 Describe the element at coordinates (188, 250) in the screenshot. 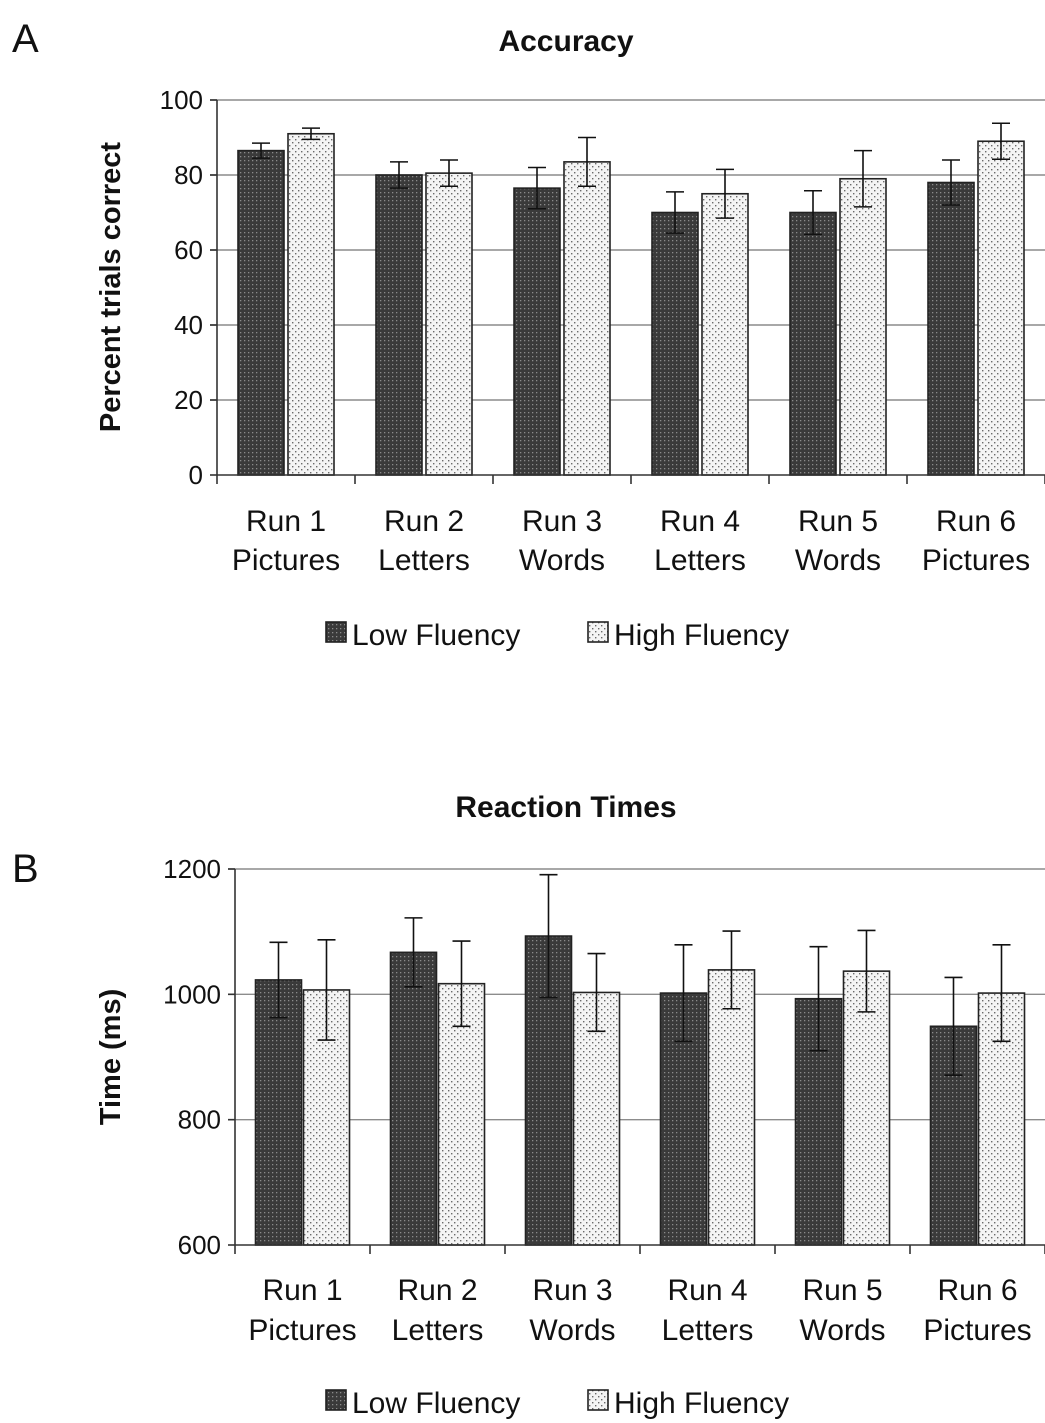

I see `y-tick-label: 60` at that location.